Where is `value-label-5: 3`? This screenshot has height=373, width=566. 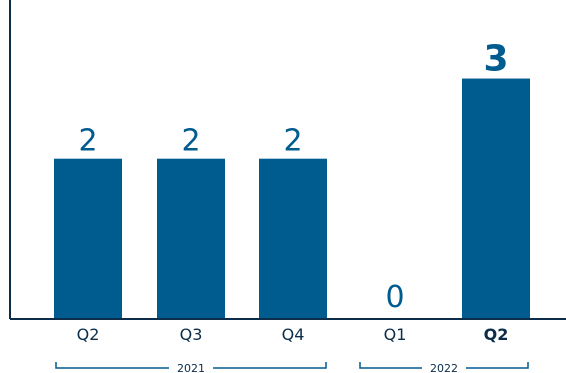
value-label-5: 3 is located at coordinates (495, 59).